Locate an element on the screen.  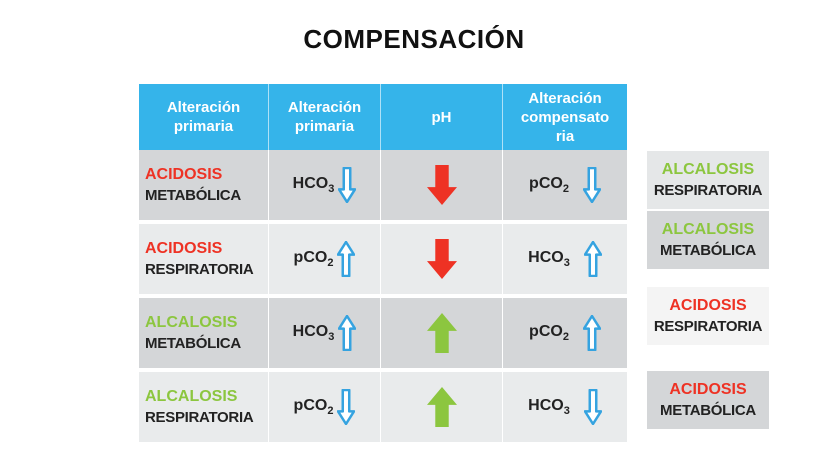
table-row: ALCALOSIS METABÓLICA HCO3 pCO2 is located at coordinates (383, 331).